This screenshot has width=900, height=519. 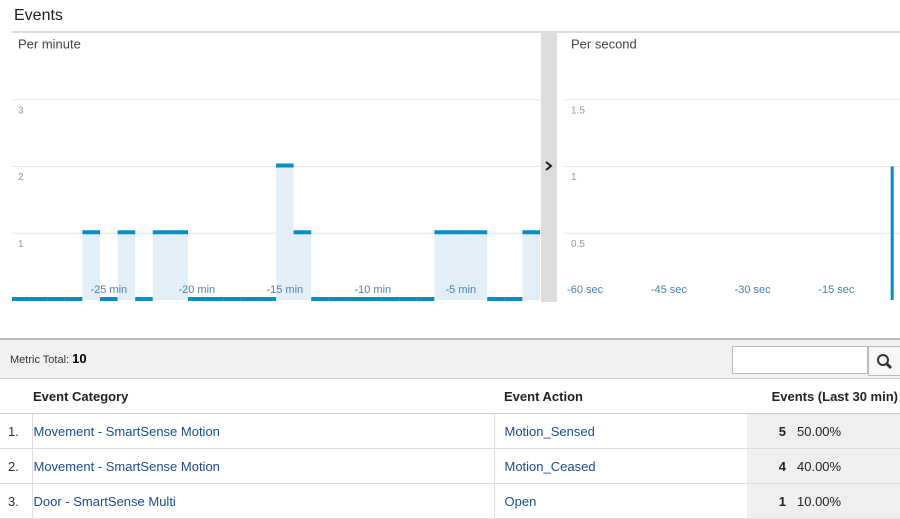 What do you see at coordinates (771, 431) in the screenshot?
I see `event-count: 5` at bounding box center [771, 431].